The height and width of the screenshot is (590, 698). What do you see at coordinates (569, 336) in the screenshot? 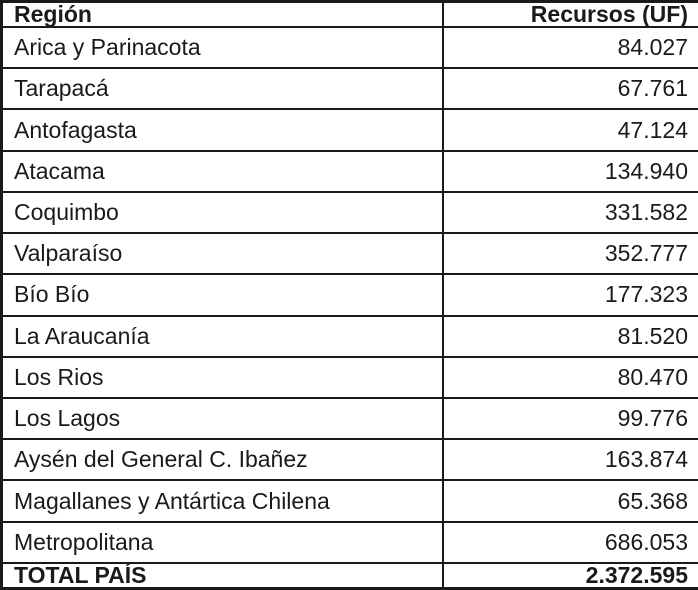
I see `value-cell: 81.520` at bounding box center [569, 336].